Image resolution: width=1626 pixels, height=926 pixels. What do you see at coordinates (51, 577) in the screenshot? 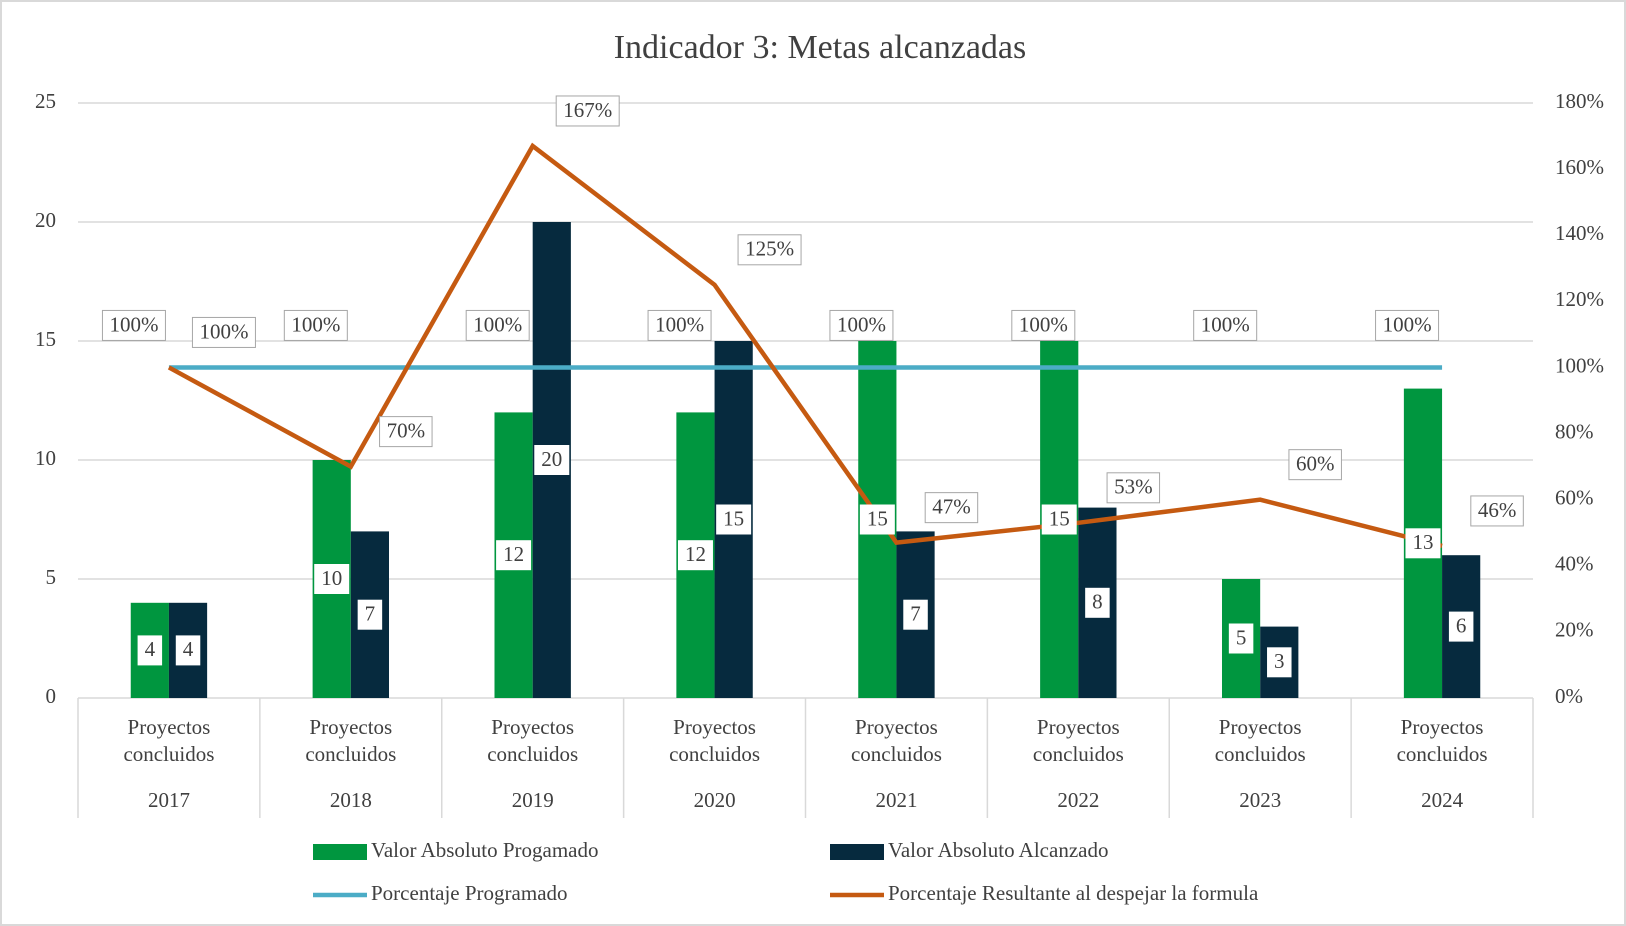
I see `y-tick-label: 5` at bounding box center [51, 577].